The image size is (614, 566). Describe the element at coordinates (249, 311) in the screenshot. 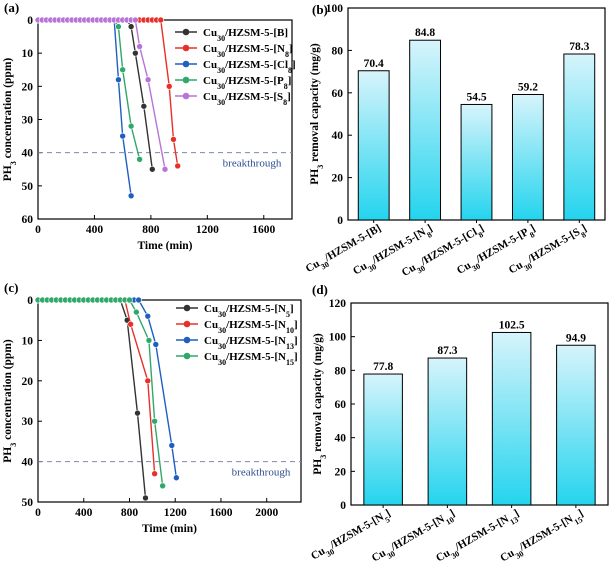

I see `legend-entry: Cu30/HZSM-5-[N5]` at that location.